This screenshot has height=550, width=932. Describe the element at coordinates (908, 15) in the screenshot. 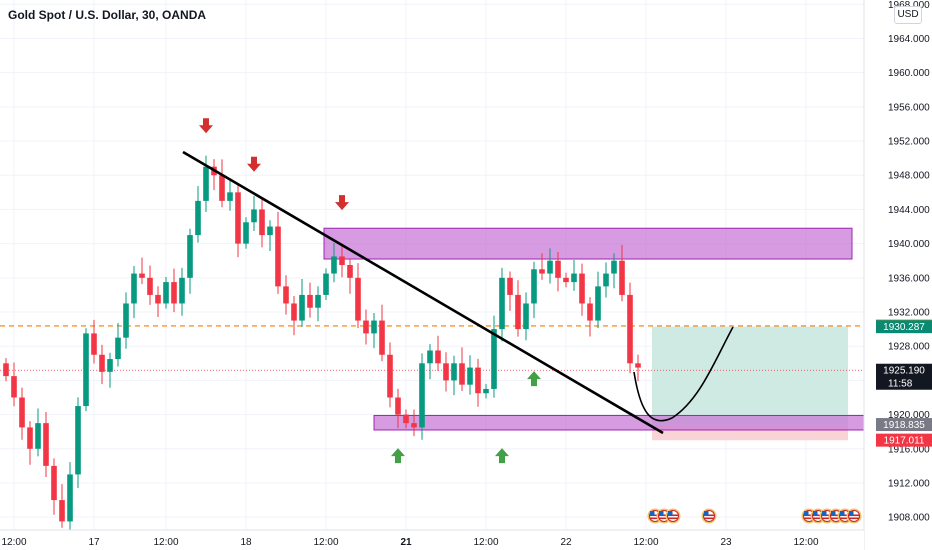

I see `currency-badge: USD` at that location.